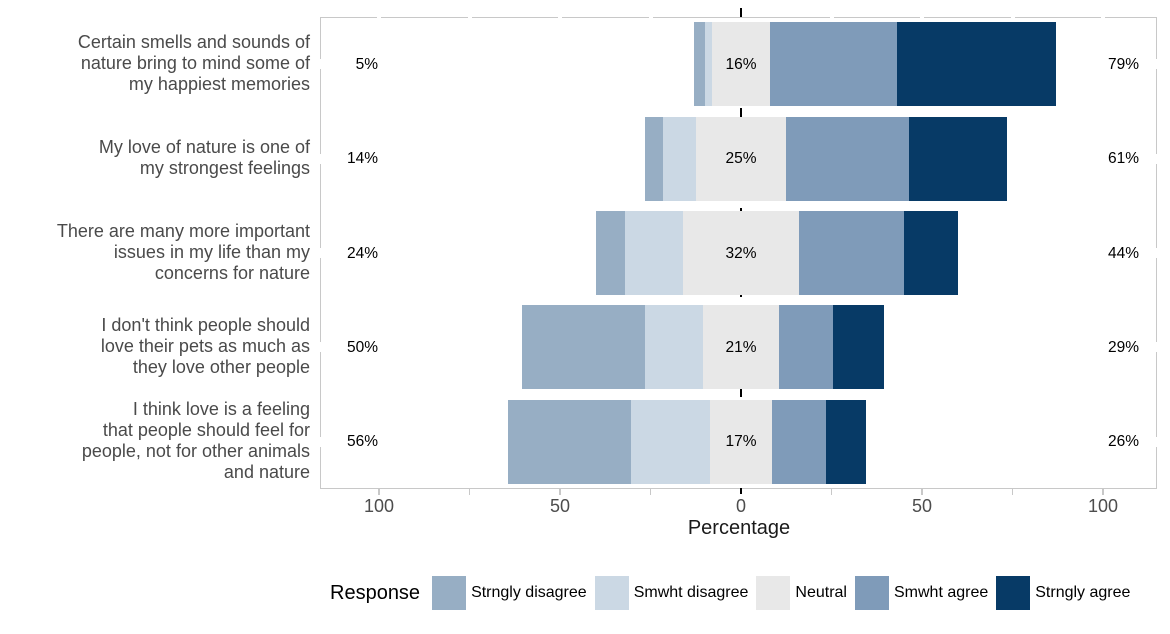 The height and width of the screenshot is (634, 1170). I want to click on right-percent-label: 26%, so click(1124, 442).